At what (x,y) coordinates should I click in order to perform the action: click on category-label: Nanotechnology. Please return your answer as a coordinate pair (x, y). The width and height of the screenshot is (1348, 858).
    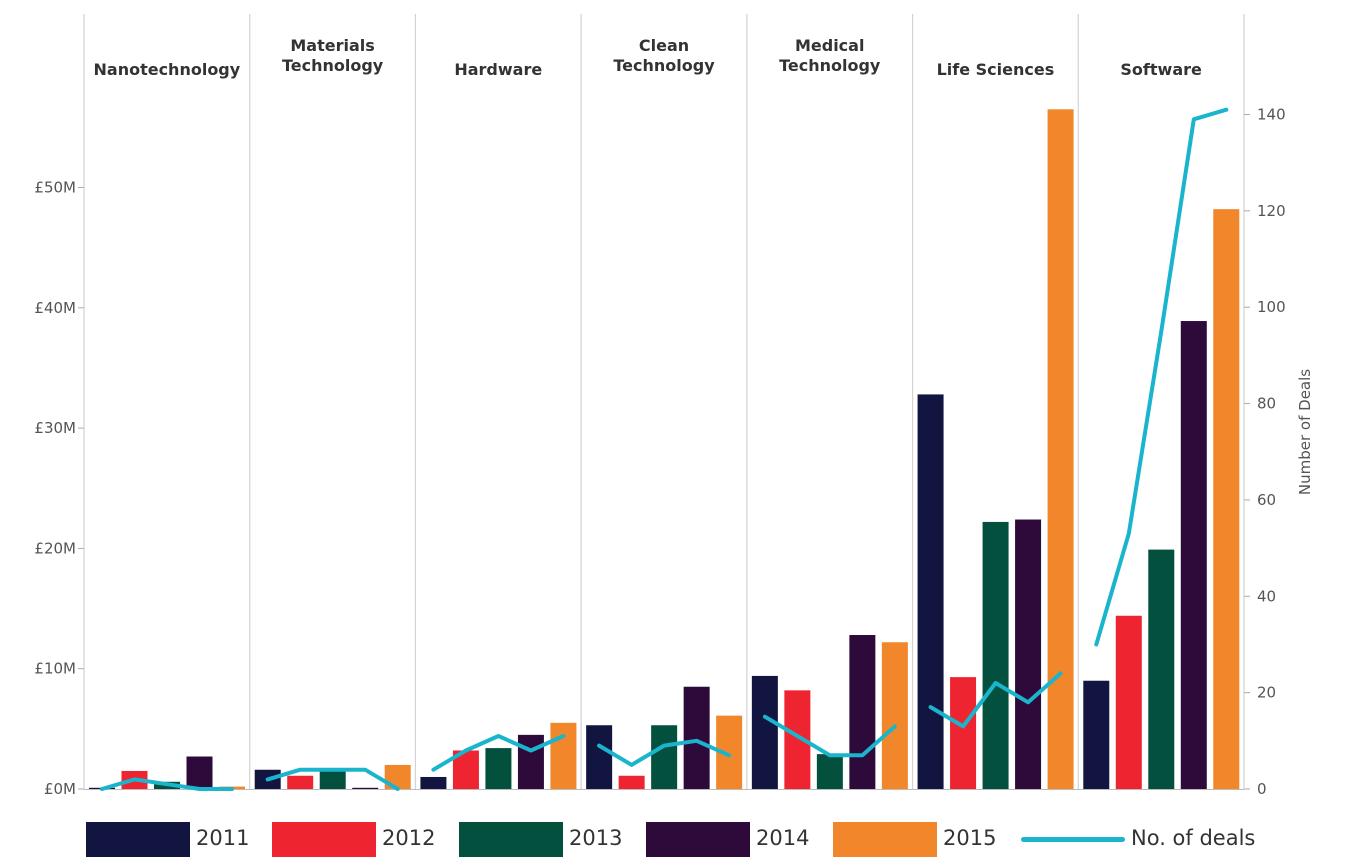
    Looking at the image, I should click on (167, 69).